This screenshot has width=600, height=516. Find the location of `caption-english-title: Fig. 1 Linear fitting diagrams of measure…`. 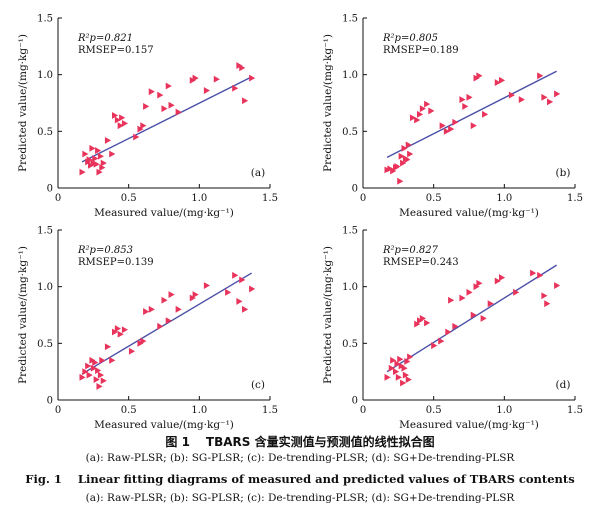

caption-english-title: Fig. 1 Linear fitting diagrams of measure… is located at coordinates (300, 479).